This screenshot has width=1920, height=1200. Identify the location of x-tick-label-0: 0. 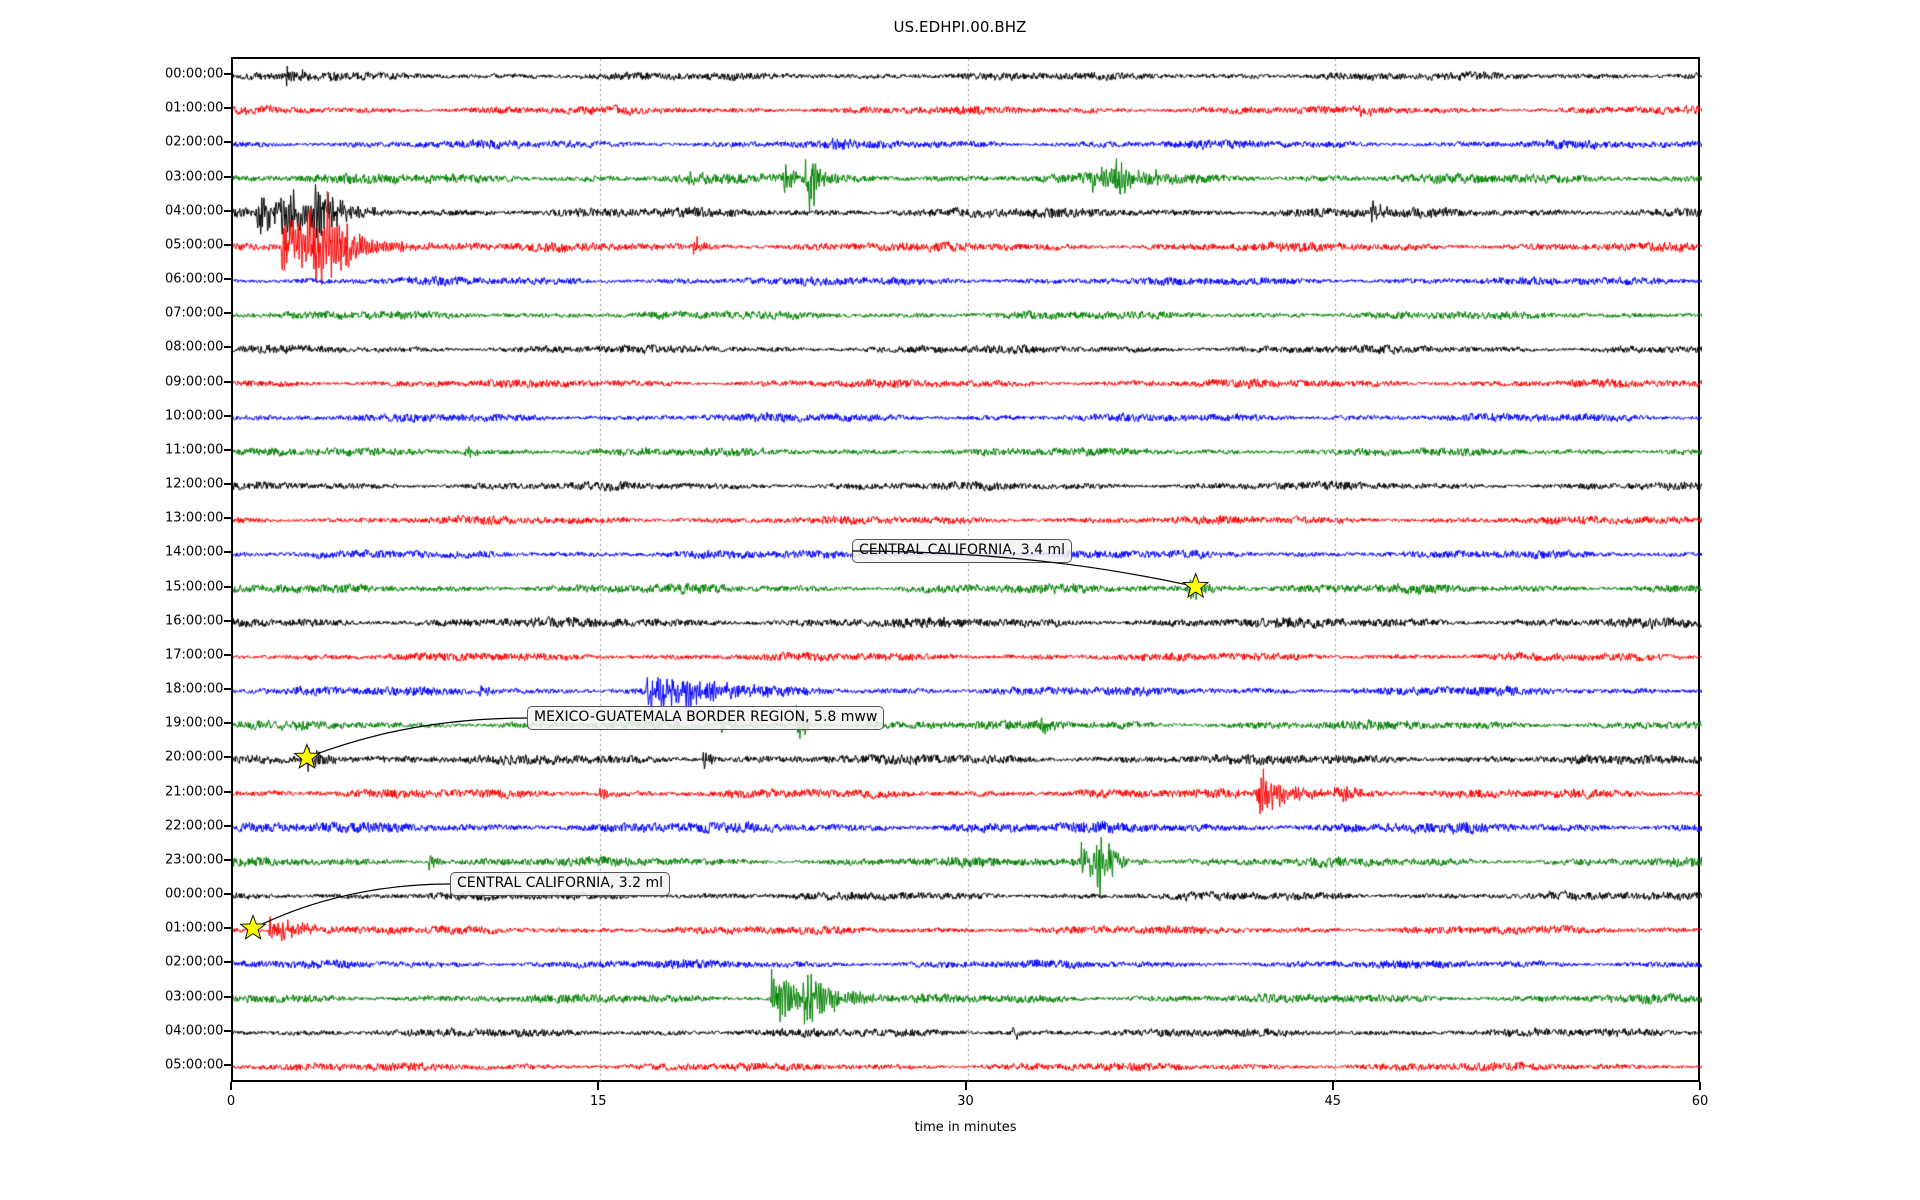
(231, 1101).